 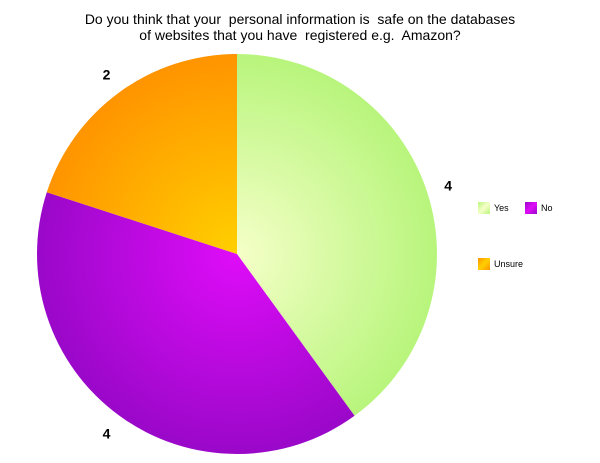 What do you see at coordinates (508, 264) in the screenshot?
I see `legend-label-unsure: Unsure` at bounding box center [508, 264].